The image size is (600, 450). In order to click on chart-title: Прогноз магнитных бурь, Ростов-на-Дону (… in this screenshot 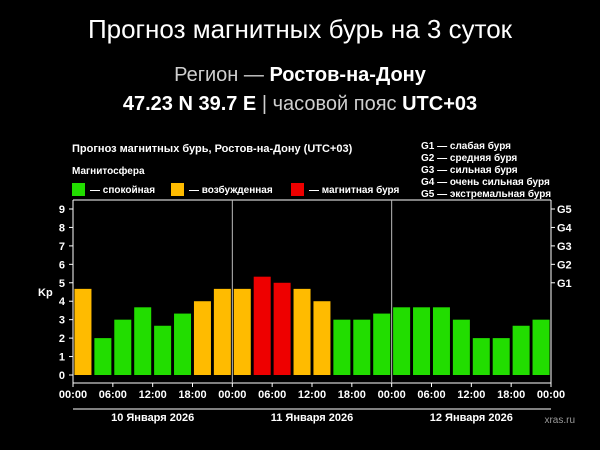, I will do `click(212, 149)`.